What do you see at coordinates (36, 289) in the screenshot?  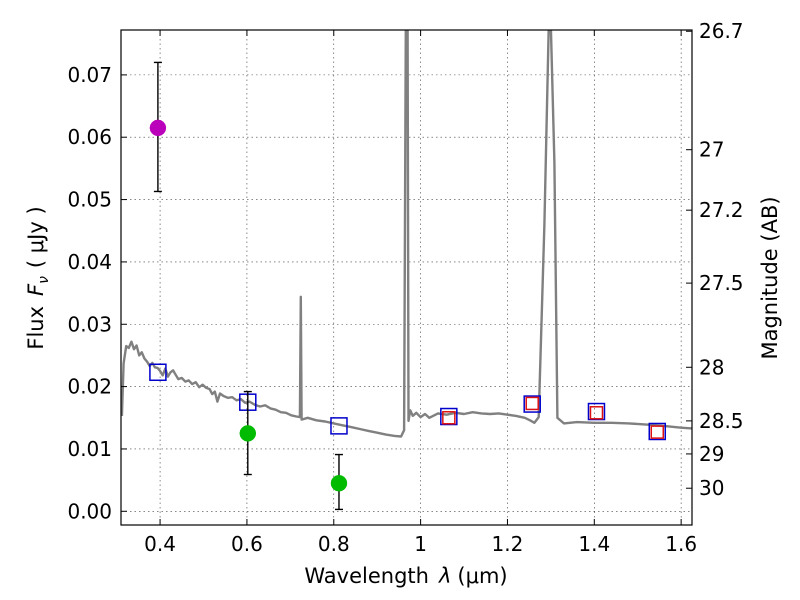 I see `y-axis-title-symbol: F` at bounding box center [36, 289].